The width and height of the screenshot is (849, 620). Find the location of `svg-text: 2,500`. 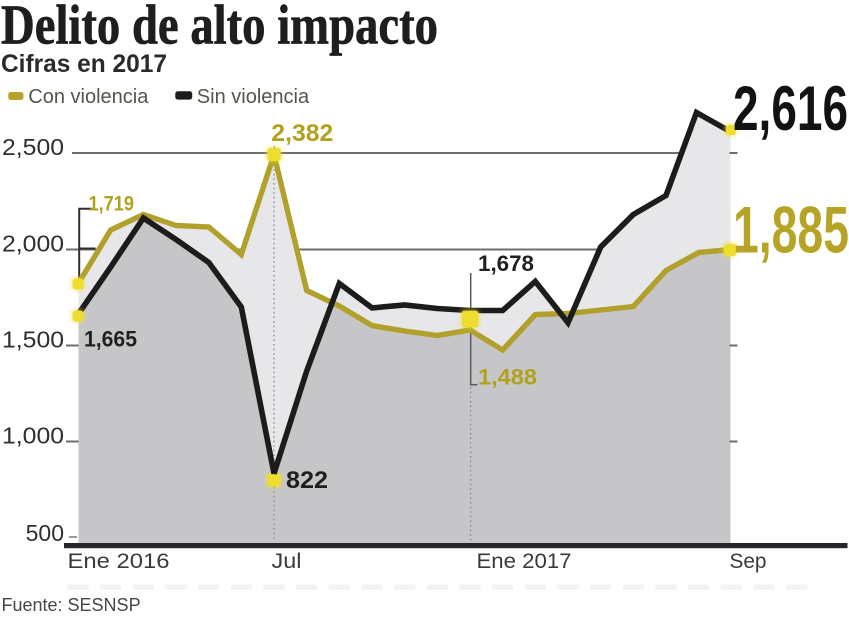

svg-text: 2,500 is located at coordinates (33, 147).